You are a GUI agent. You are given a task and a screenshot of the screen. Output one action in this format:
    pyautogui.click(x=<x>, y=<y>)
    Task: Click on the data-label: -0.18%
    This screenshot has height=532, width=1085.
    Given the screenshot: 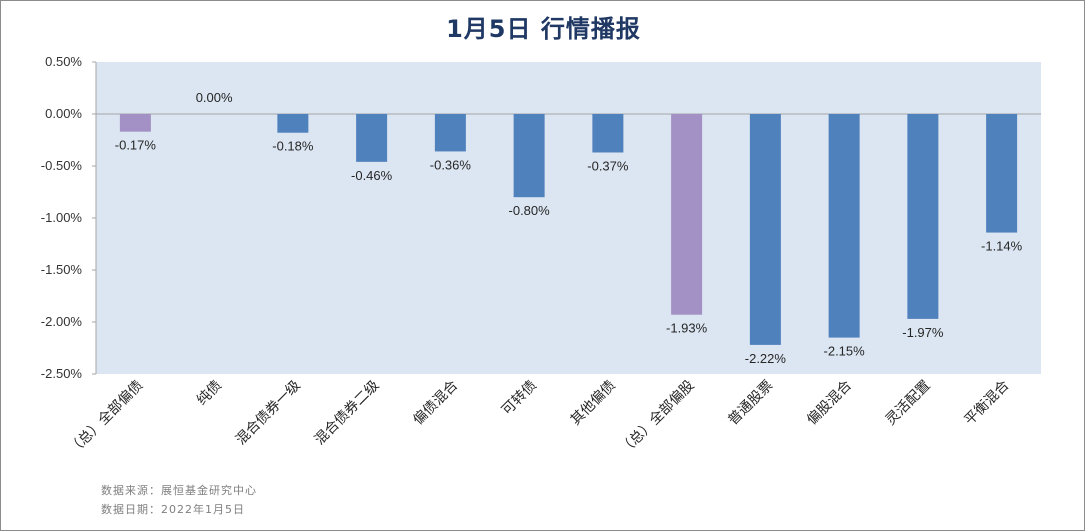 What is the action you would take?
    pyautogui.click(x=293, y=146)
    